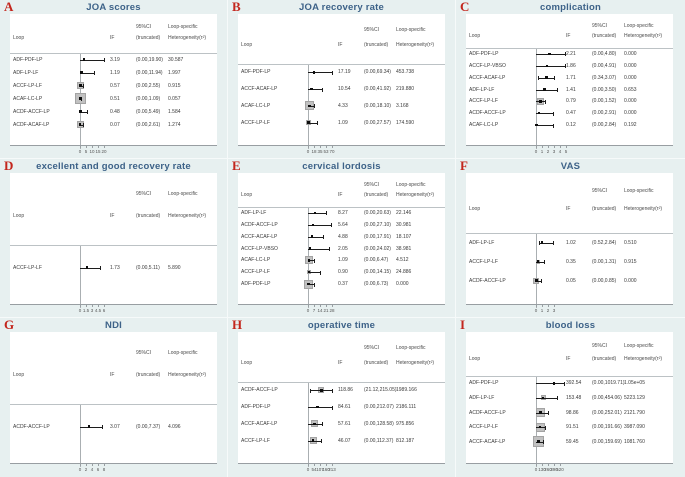 This screenshot has height=477, width=685. What do you see at coordinates (377, 72) in the screenshot?
I see `row-ci-value: (0.00,69.34)` at bounding box center [377, 72].